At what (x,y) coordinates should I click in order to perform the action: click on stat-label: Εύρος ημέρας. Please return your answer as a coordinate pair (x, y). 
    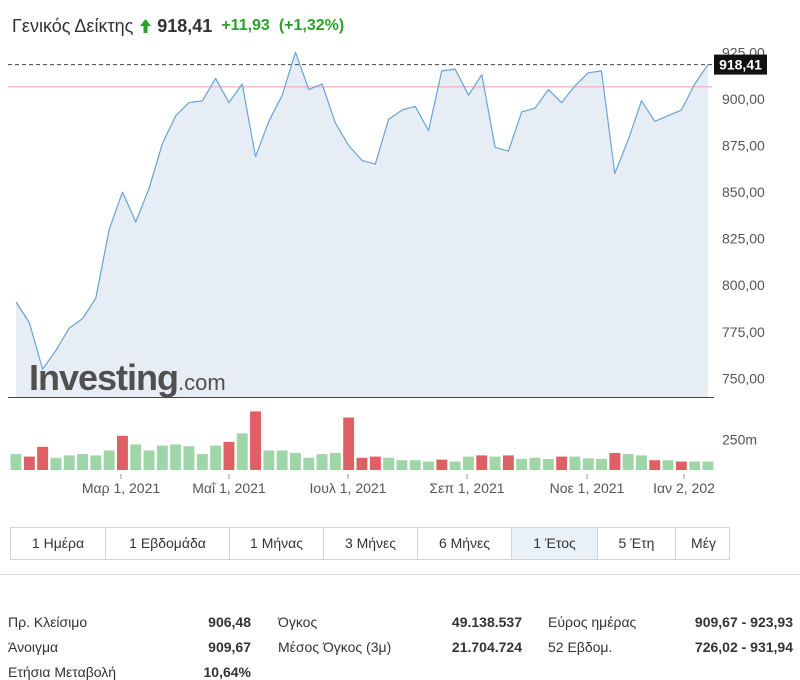
    Looking at the image, I should click on (592, 622).